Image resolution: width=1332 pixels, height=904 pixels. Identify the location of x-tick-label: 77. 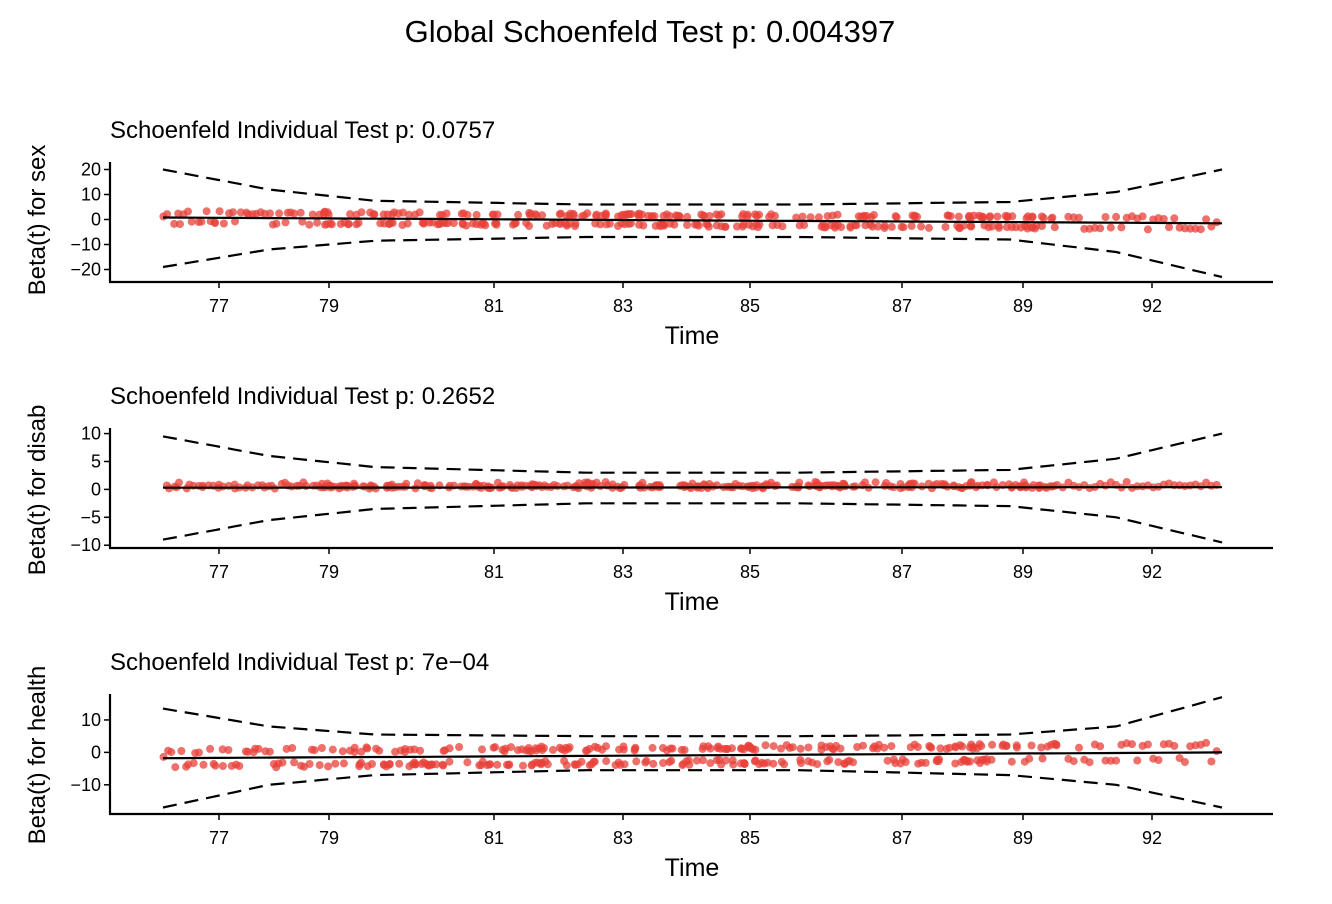
(219, 838).